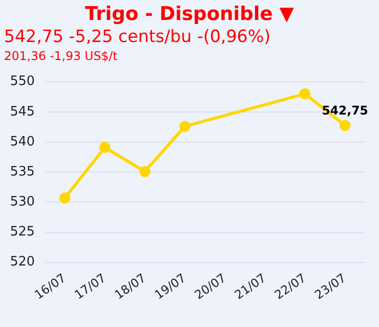 The width and height of the screenshot is (379, 327). Describe the element at coordinates (22, 82) in the screenshot. I see `y-tick-label: 550` at that location.